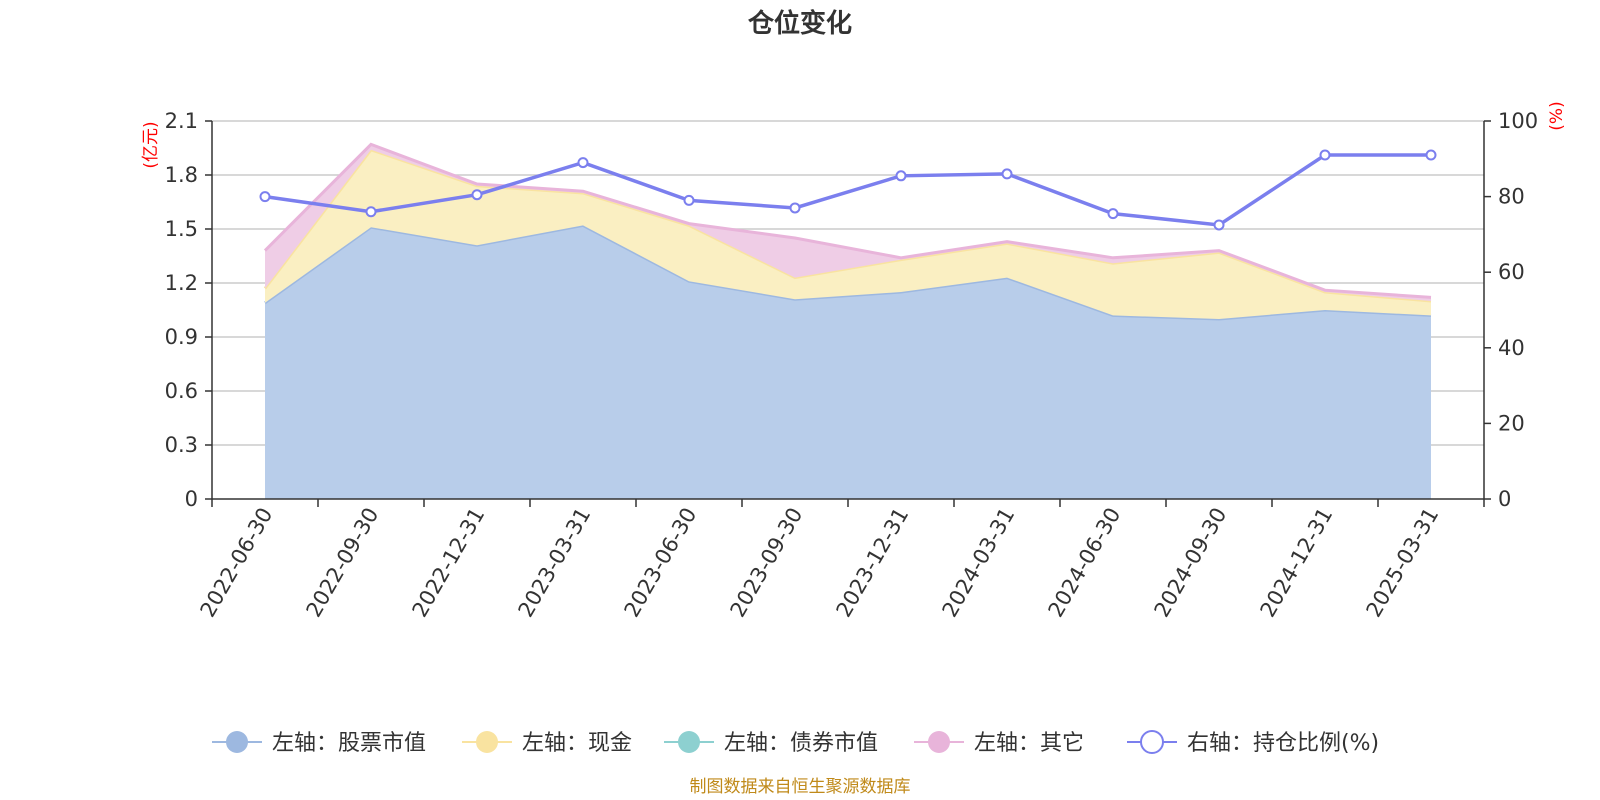  I want to click on left-tick-label: 1.5, so click(181, 229).